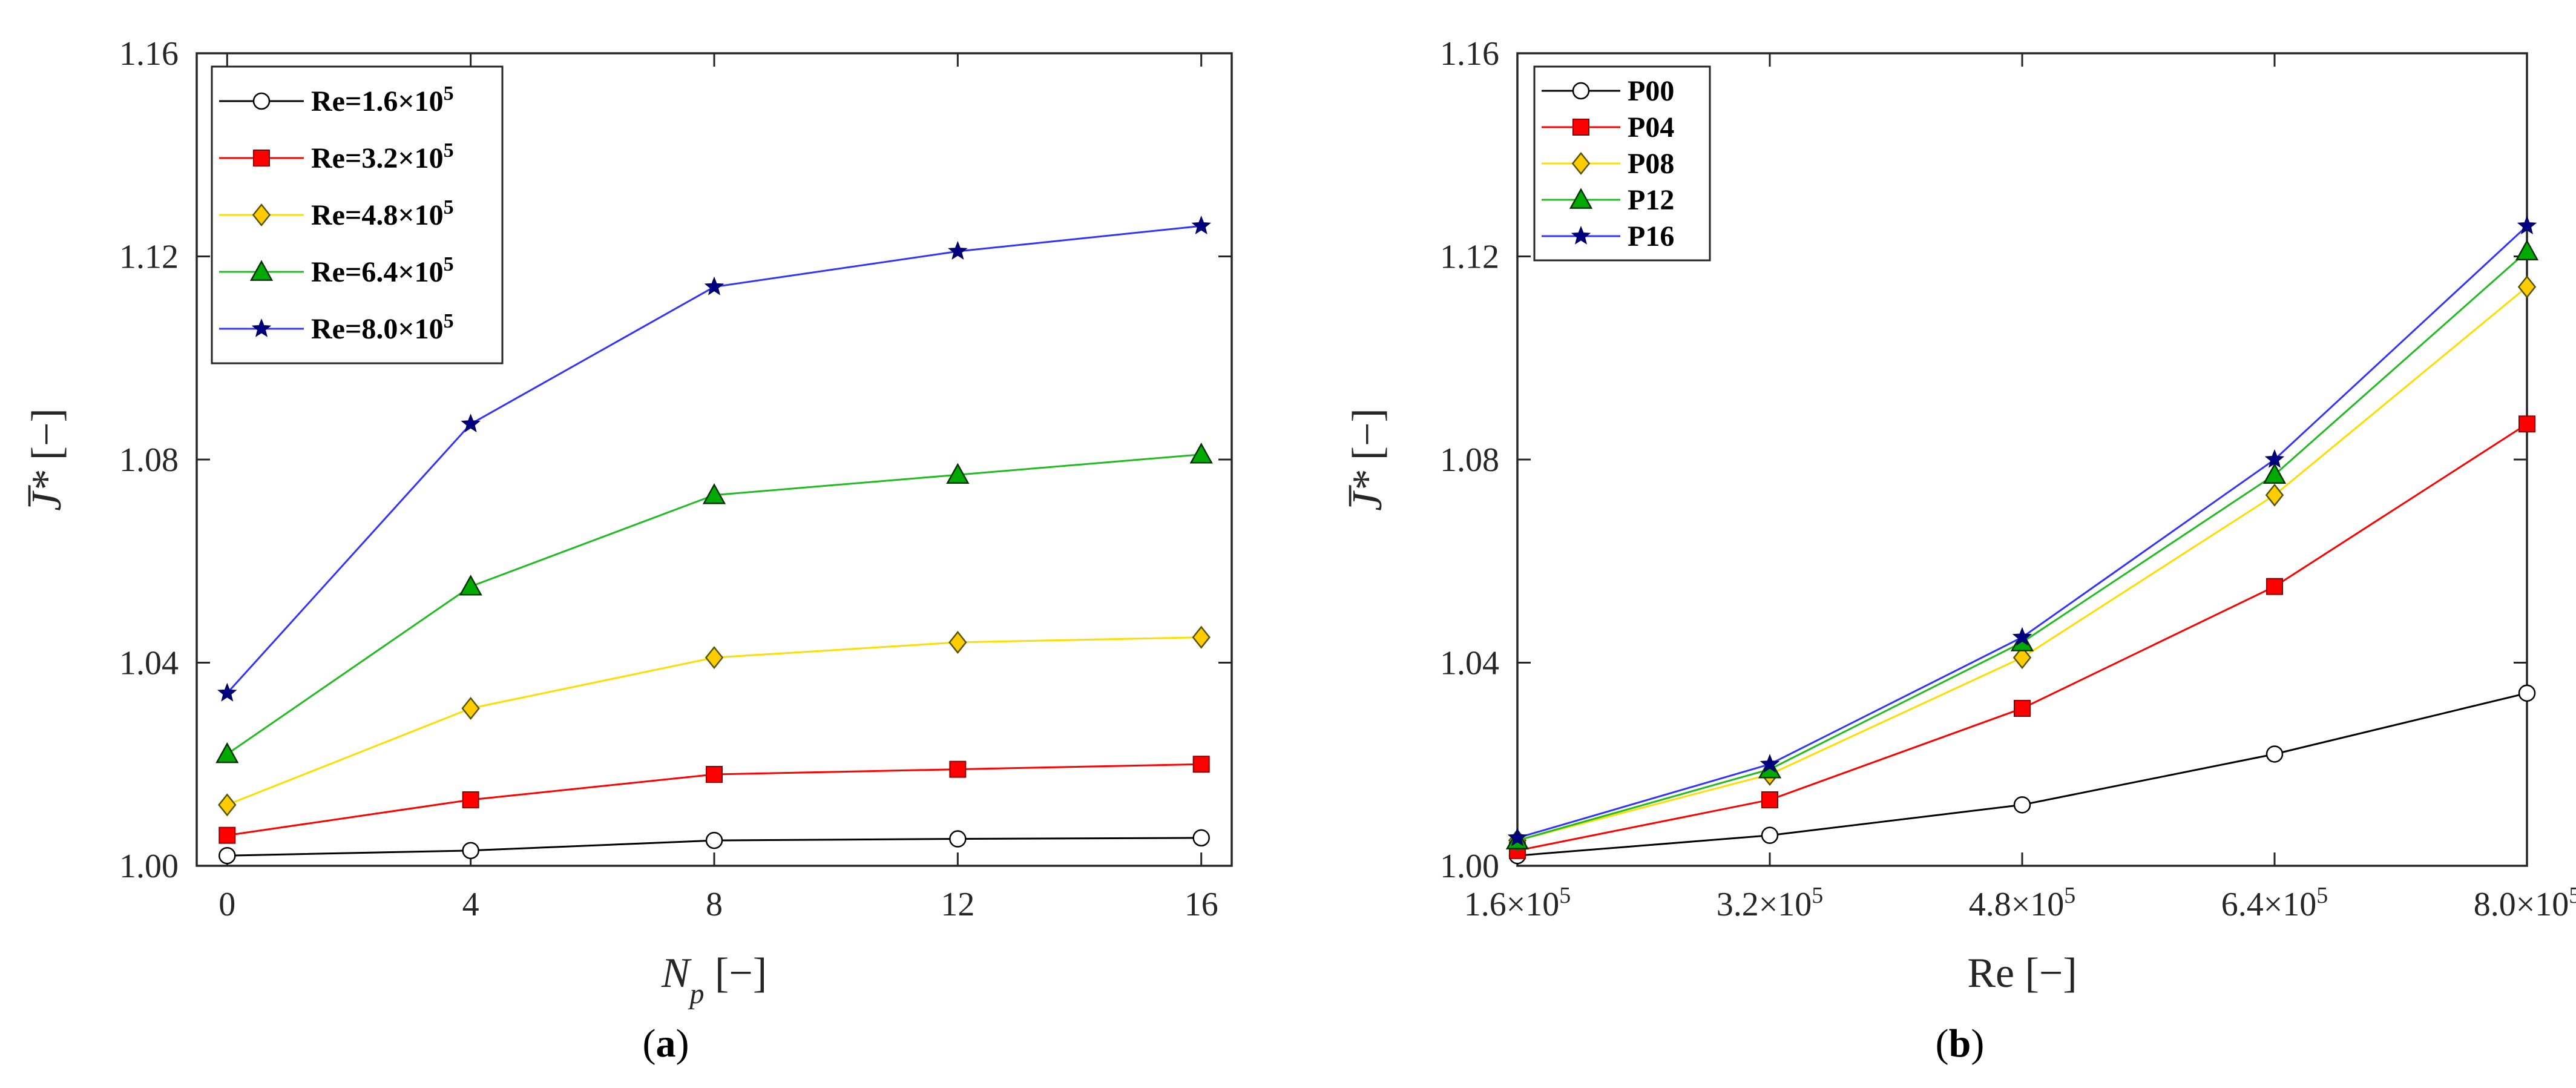 Image resolution: width=2576 pixels, height=1088 pixels. Describe the element at coordinates (1651, 91) in the screenshot. I see `legend-label: P00` at that location.